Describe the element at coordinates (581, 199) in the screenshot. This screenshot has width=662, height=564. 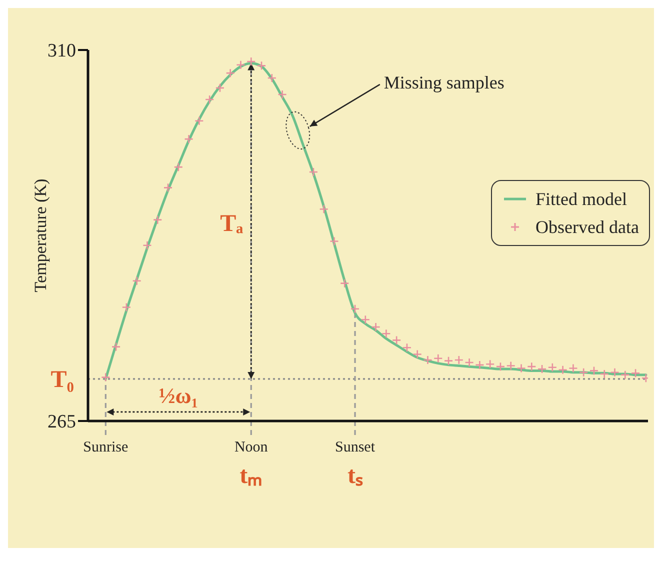
I see `legend-label: Fitted model` at that location.